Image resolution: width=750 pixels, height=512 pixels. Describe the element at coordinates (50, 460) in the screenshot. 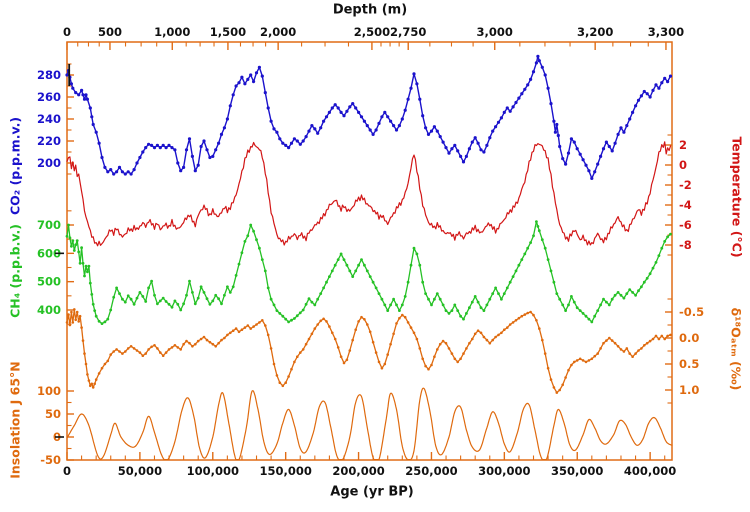

I see `svg-text: -50` at that location.